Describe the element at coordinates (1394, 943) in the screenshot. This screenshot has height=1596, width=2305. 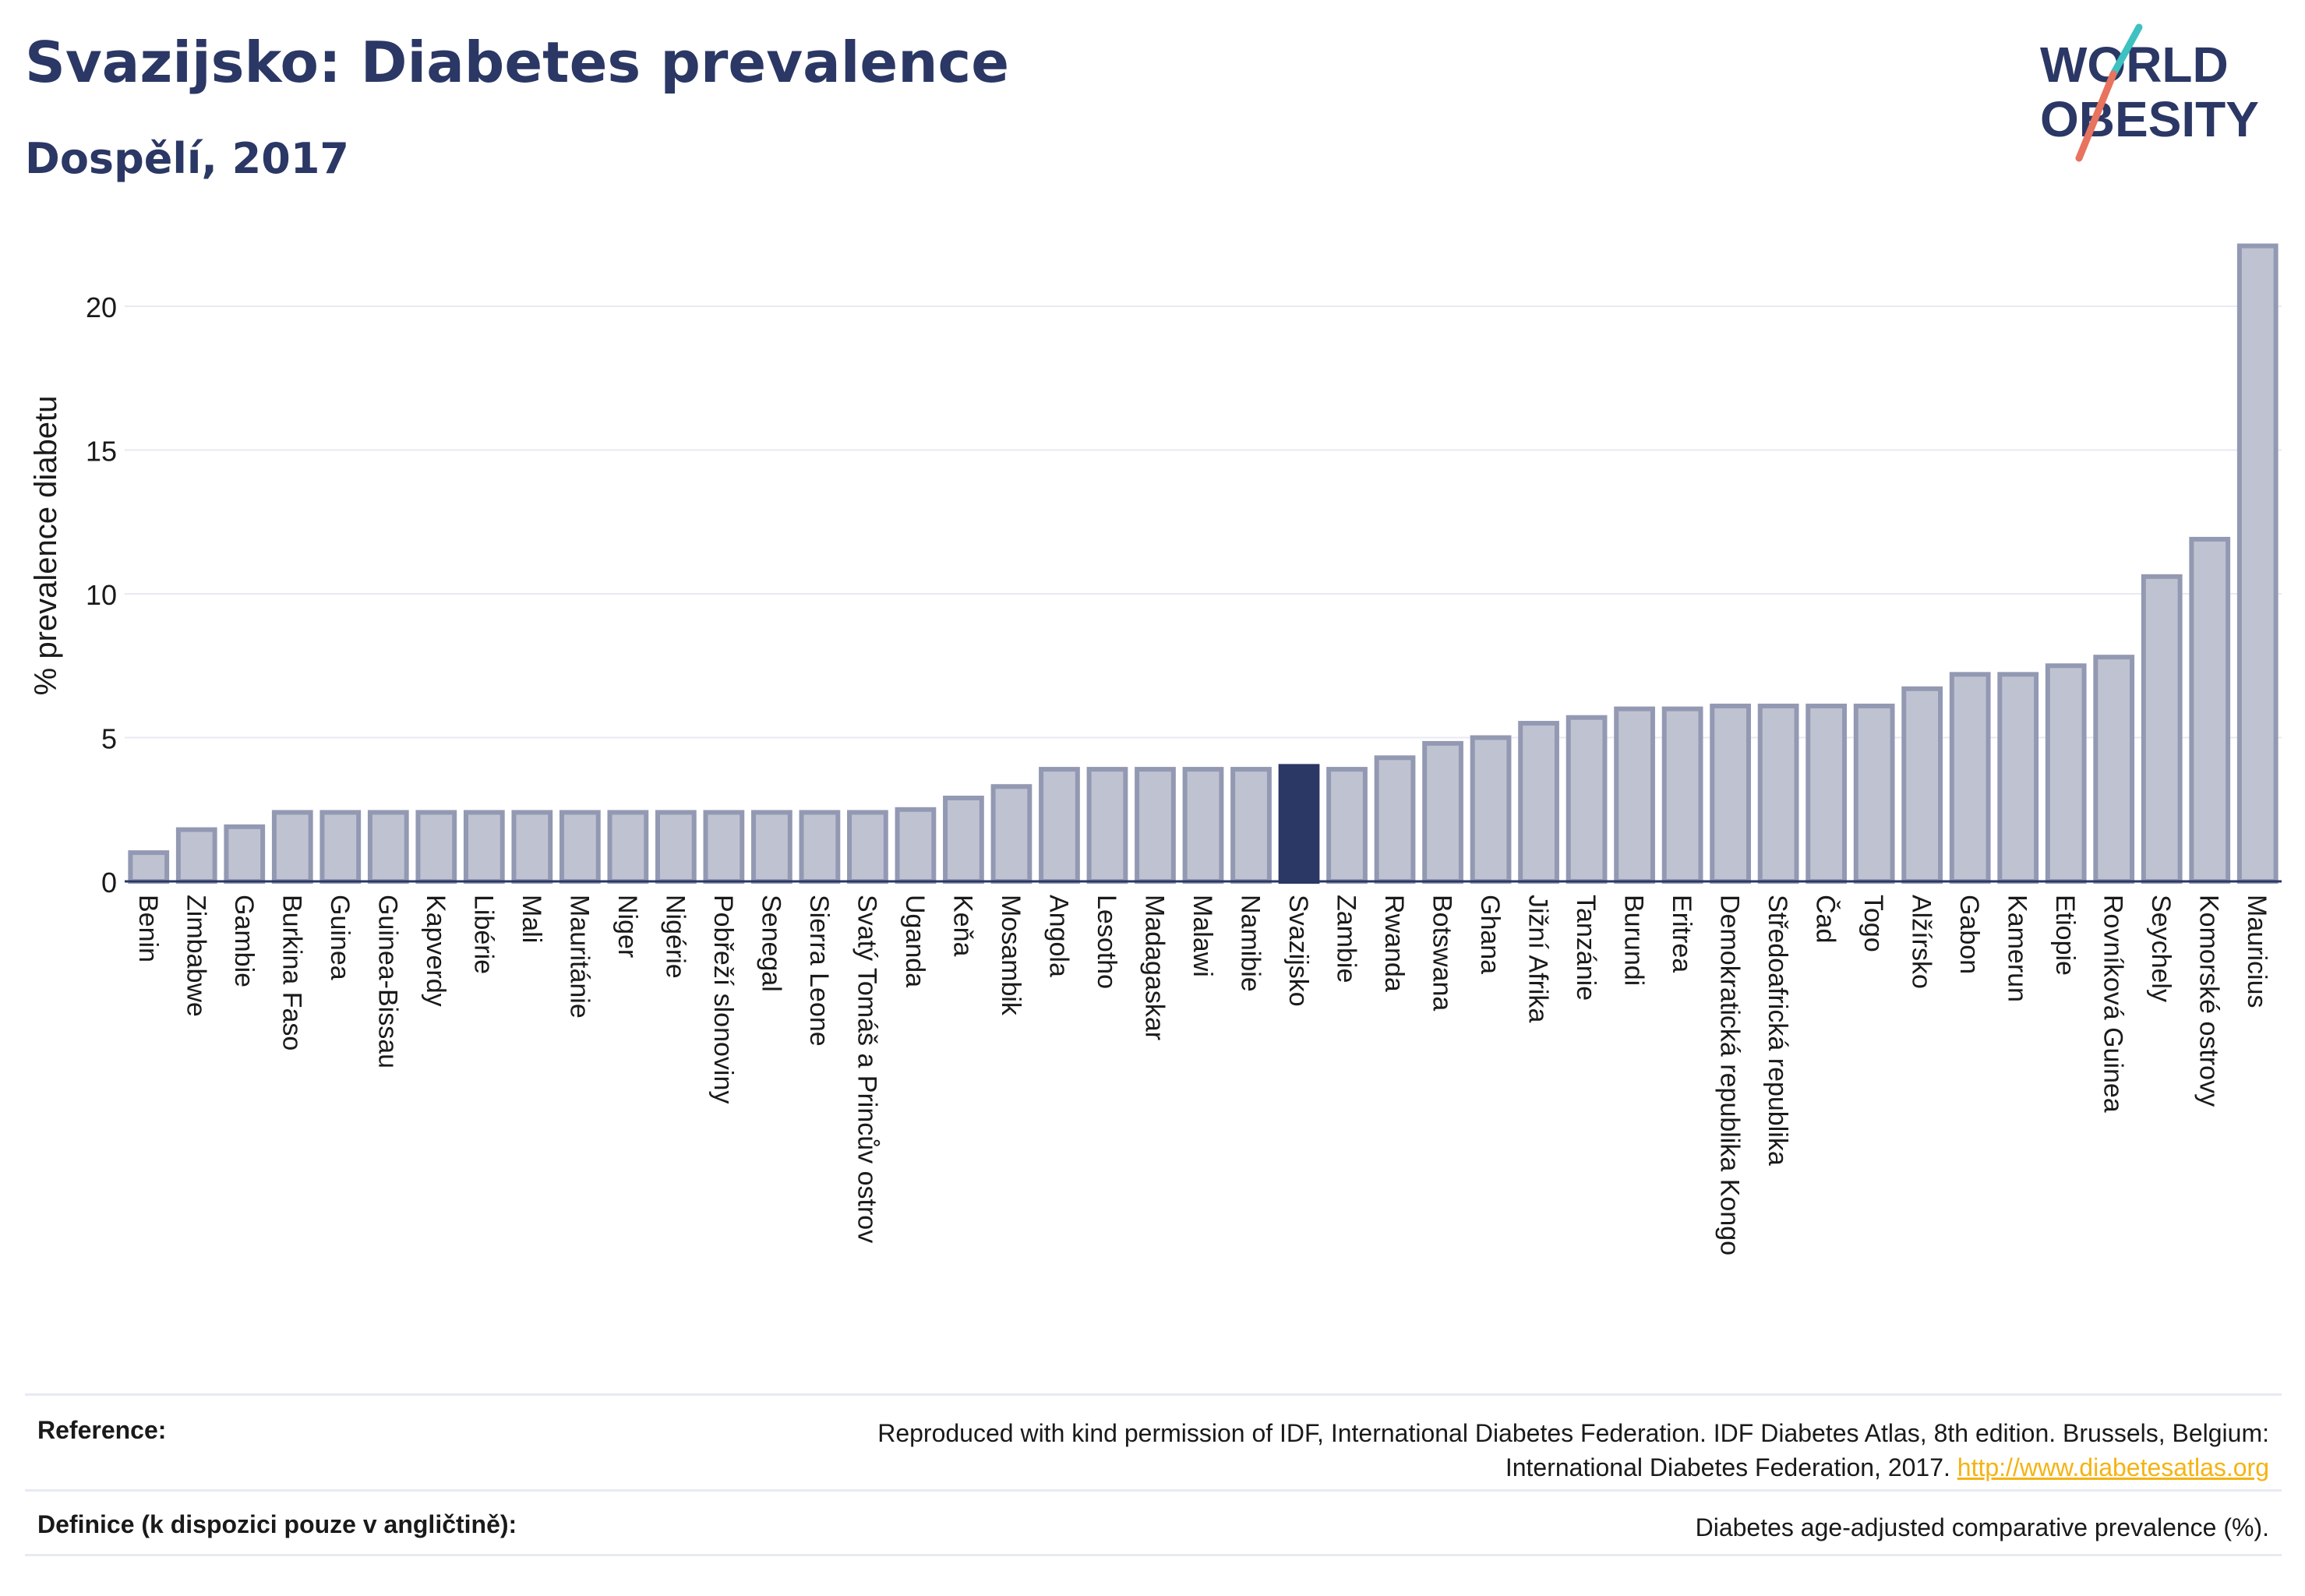
I see `x-tick-label: Rwanda` at that location.